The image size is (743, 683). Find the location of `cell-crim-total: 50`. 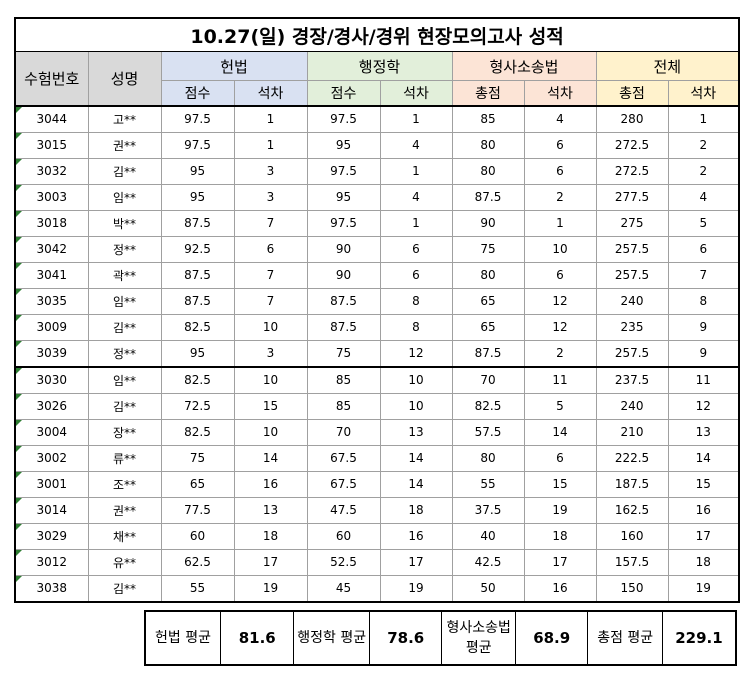

cell-crim-total: 50 is located at coordinates (488, 588).